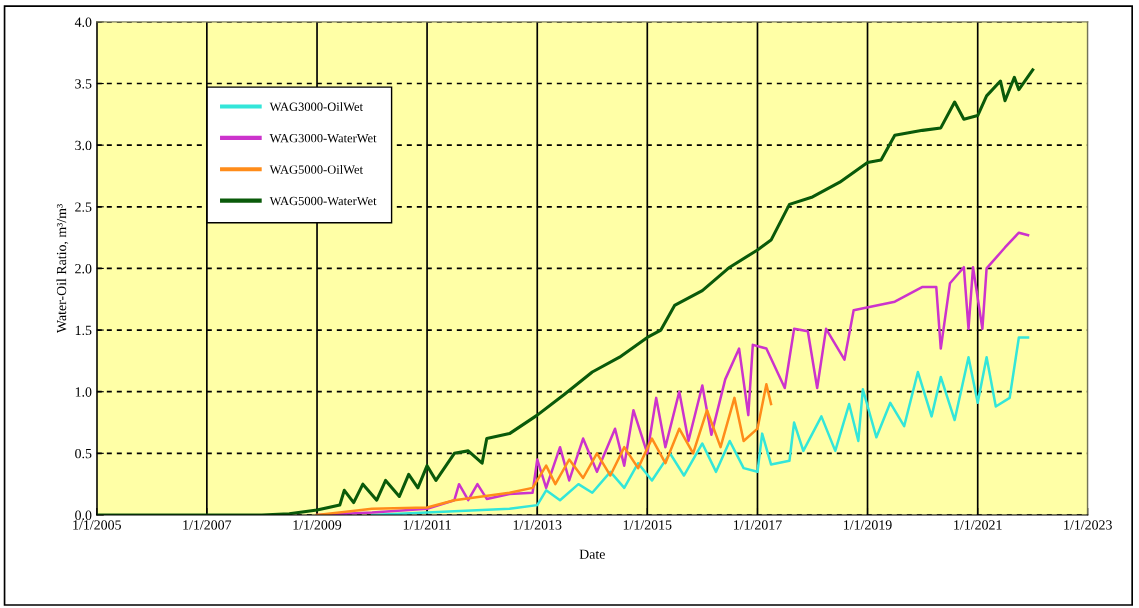  I want to click on y-tick-label: 4.0, so click(83, 22).